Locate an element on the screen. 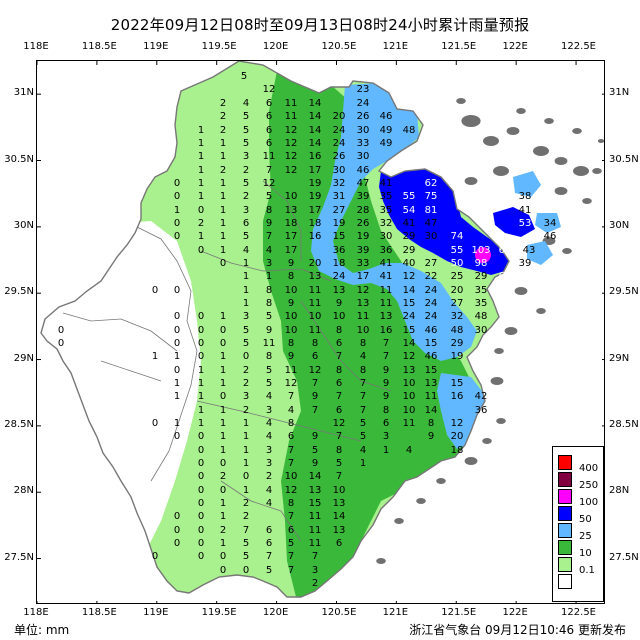 This screenshot has height=640, width=640. rainfall-value-label: 55 is located at coordinates (409, 196).